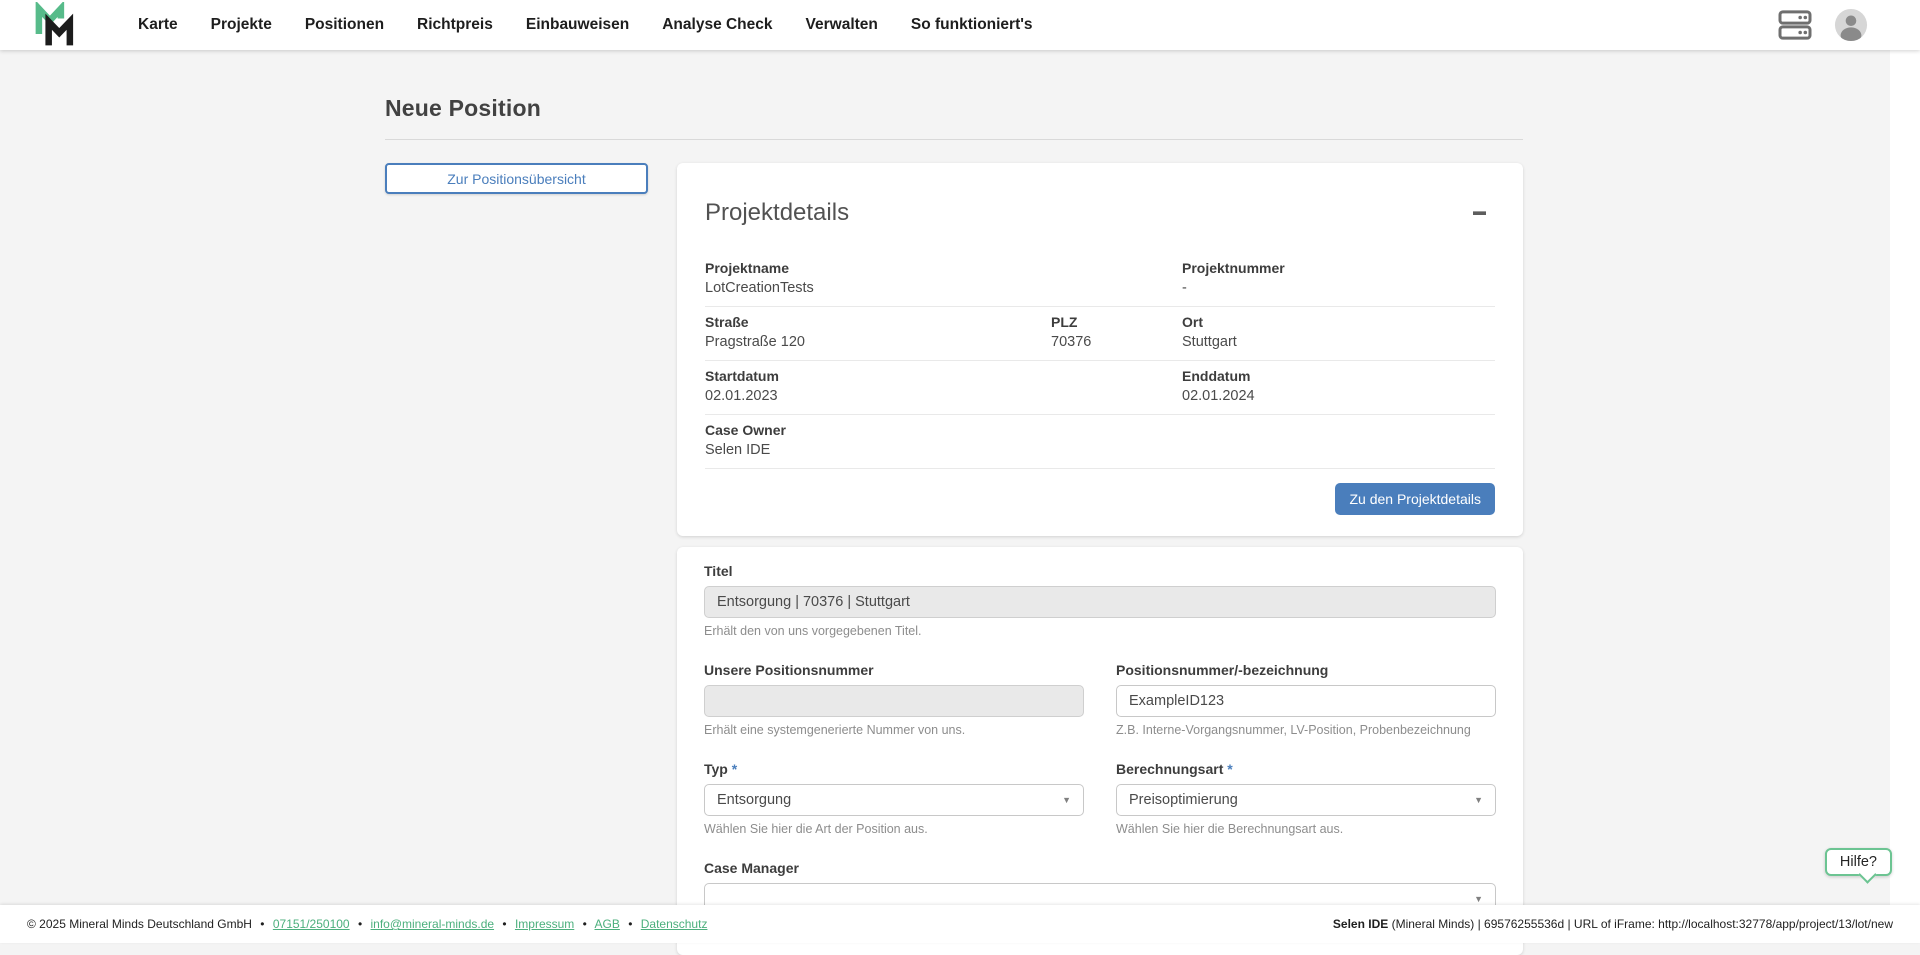  I want to click on field-value: Pragstraße 120, so click(878, 342).